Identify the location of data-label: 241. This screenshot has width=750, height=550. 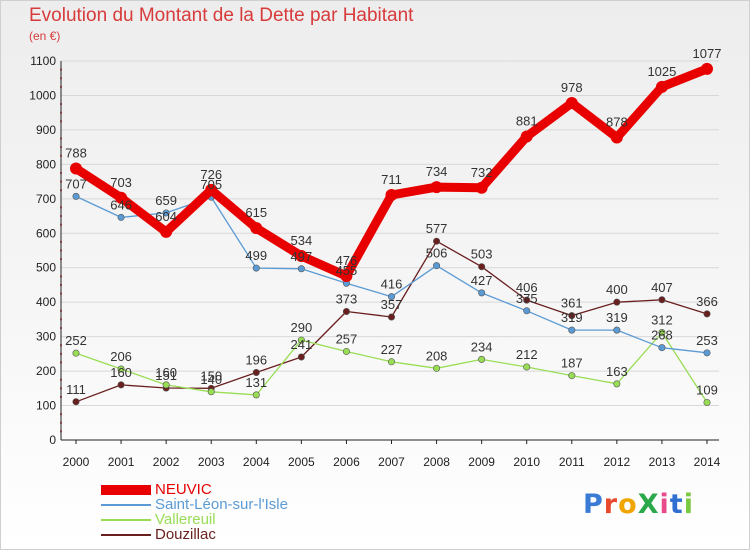
(302, 344).